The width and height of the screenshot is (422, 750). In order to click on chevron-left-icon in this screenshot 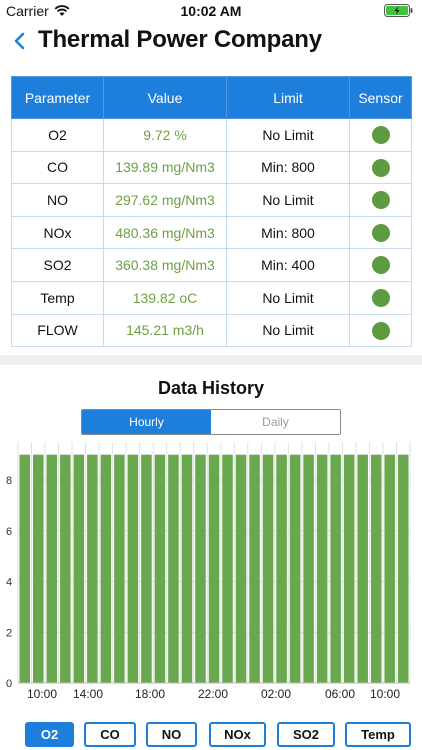, I will do `click(19, 41)`.